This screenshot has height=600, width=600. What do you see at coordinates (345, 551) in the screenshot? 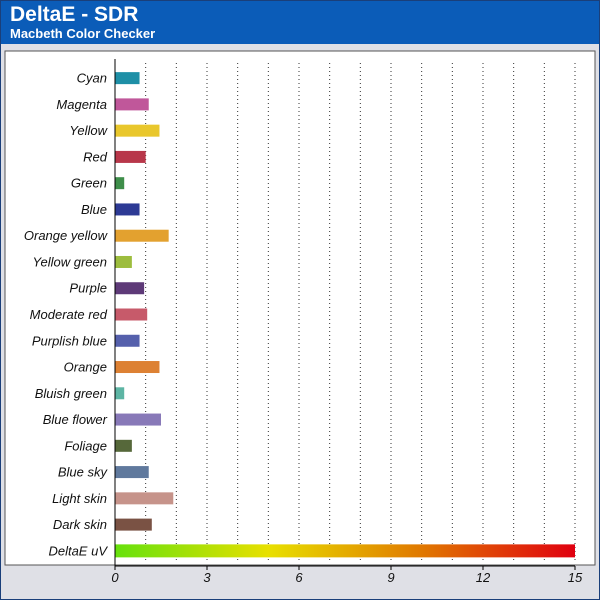
I see `bar-deltae-uv` at bounding box center [345, 551].